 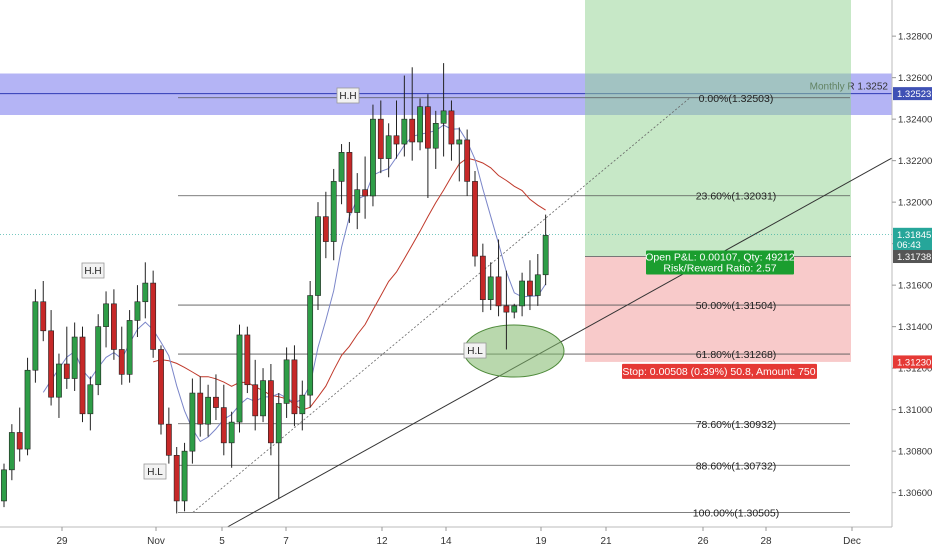 I want to click on time-axis-tick-label: 14, so click(x=446, y=541).